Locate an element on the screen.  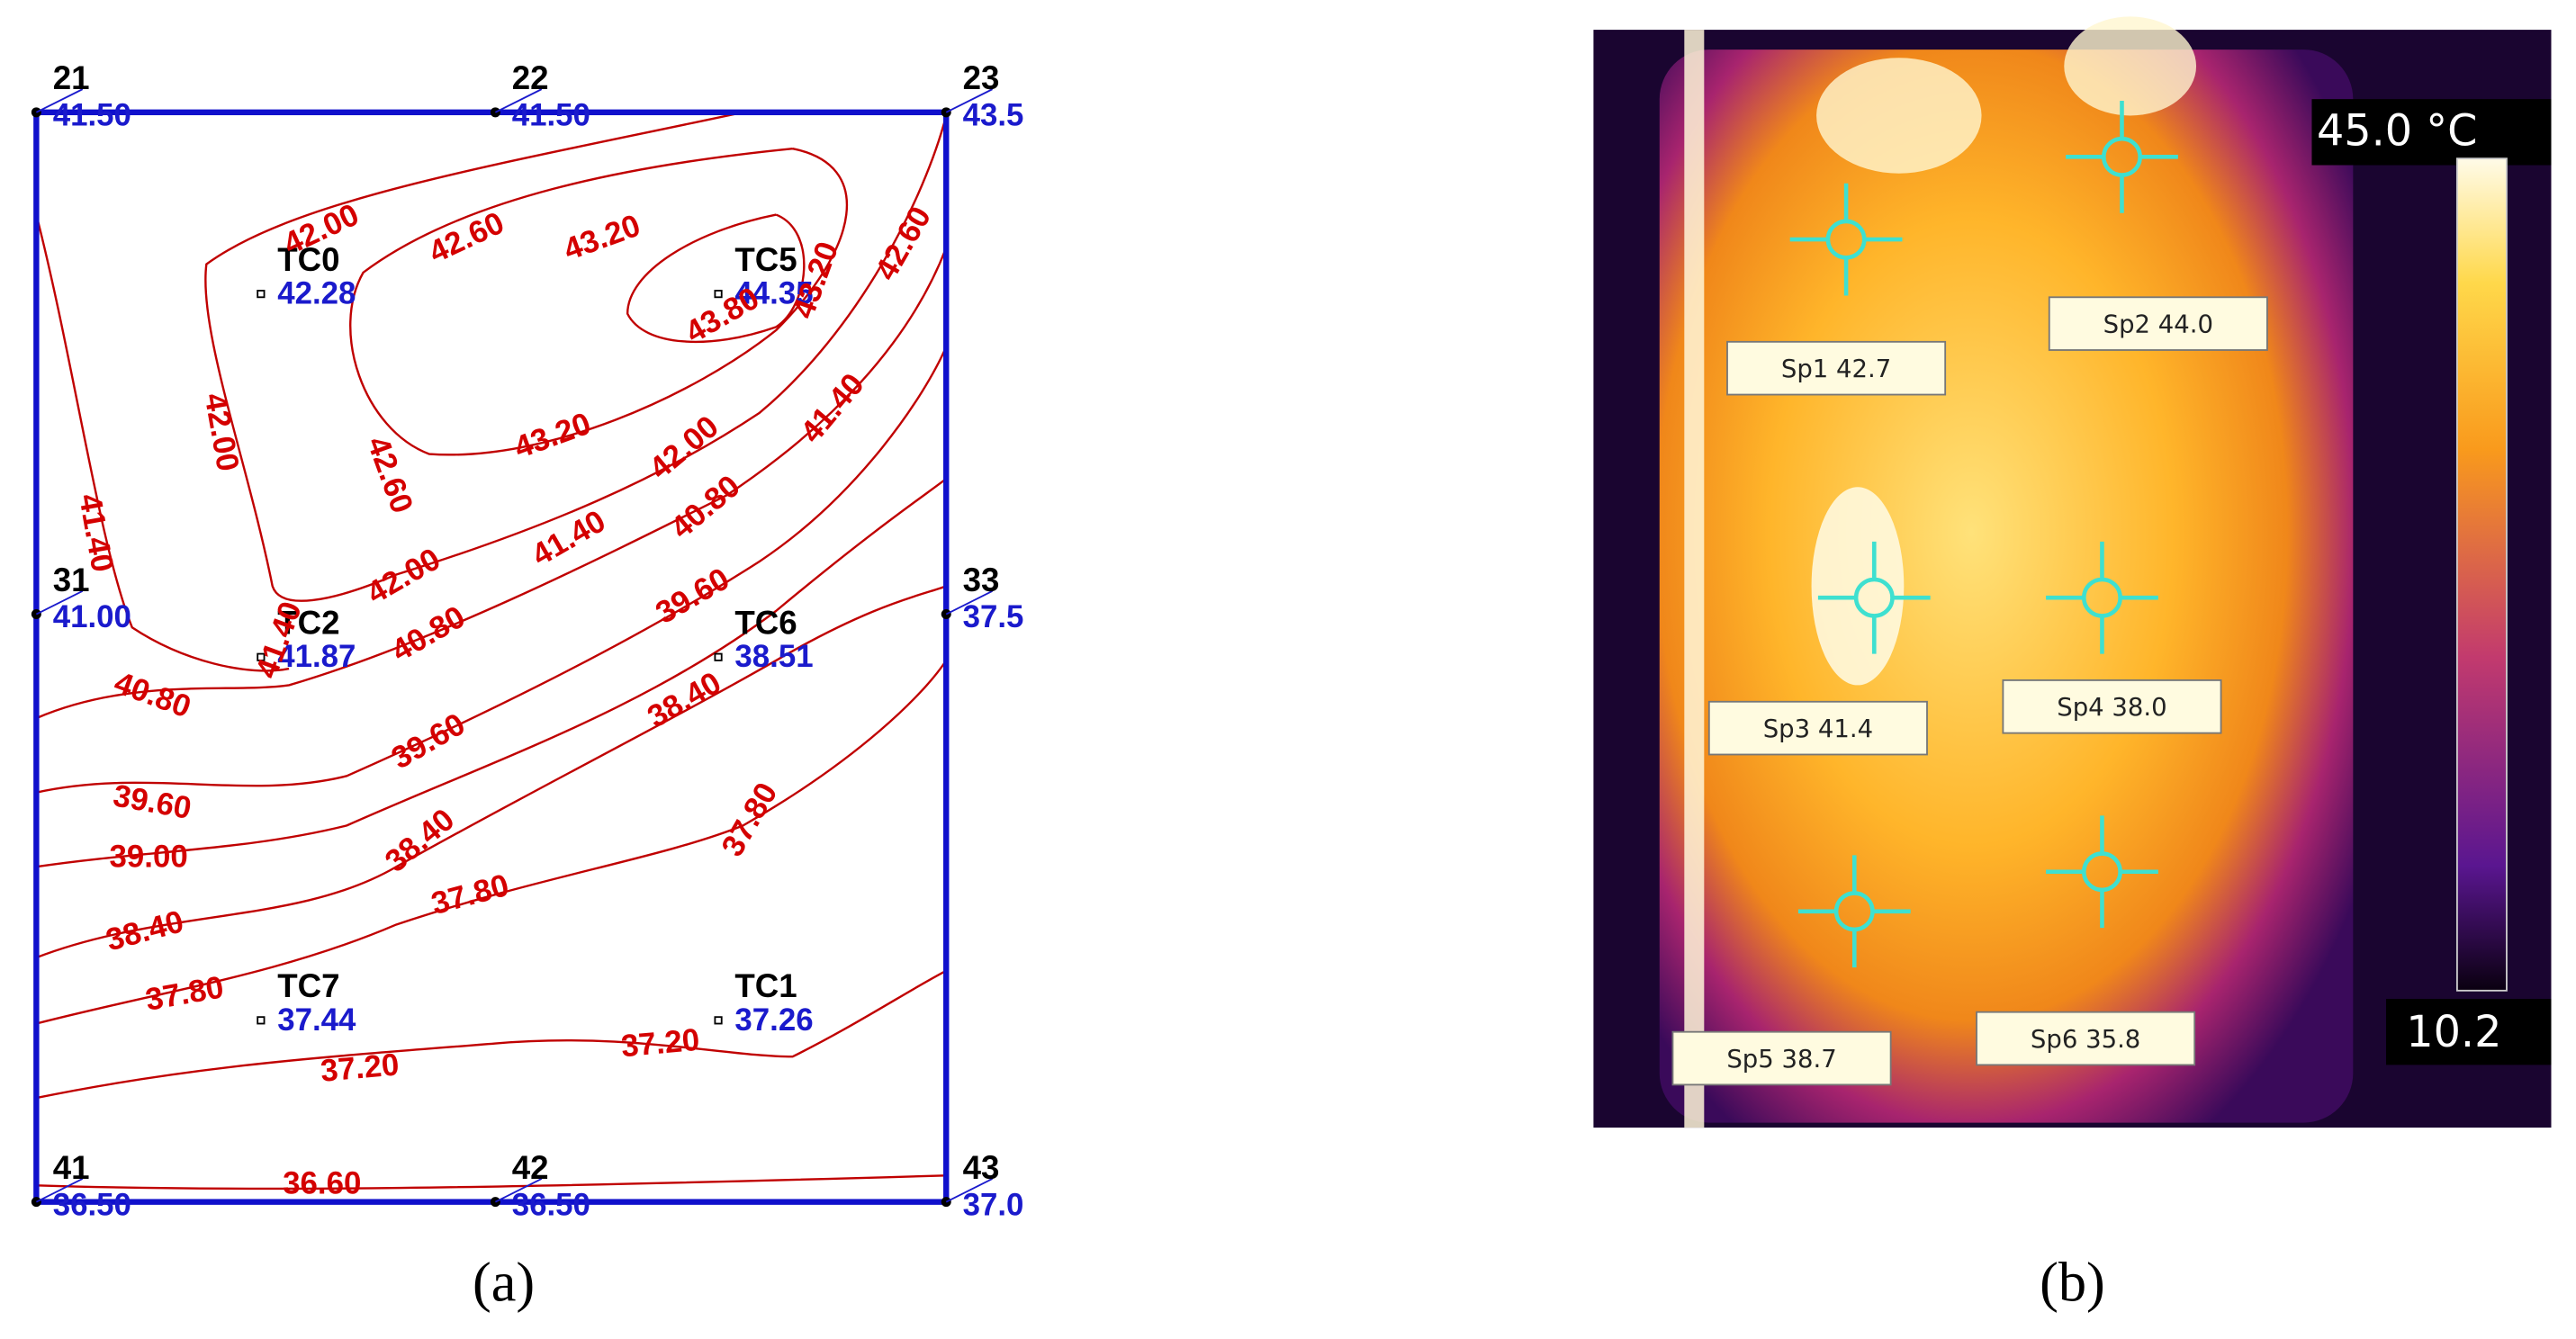
corner-value: 43.5 is located at coordinates (993, 115).